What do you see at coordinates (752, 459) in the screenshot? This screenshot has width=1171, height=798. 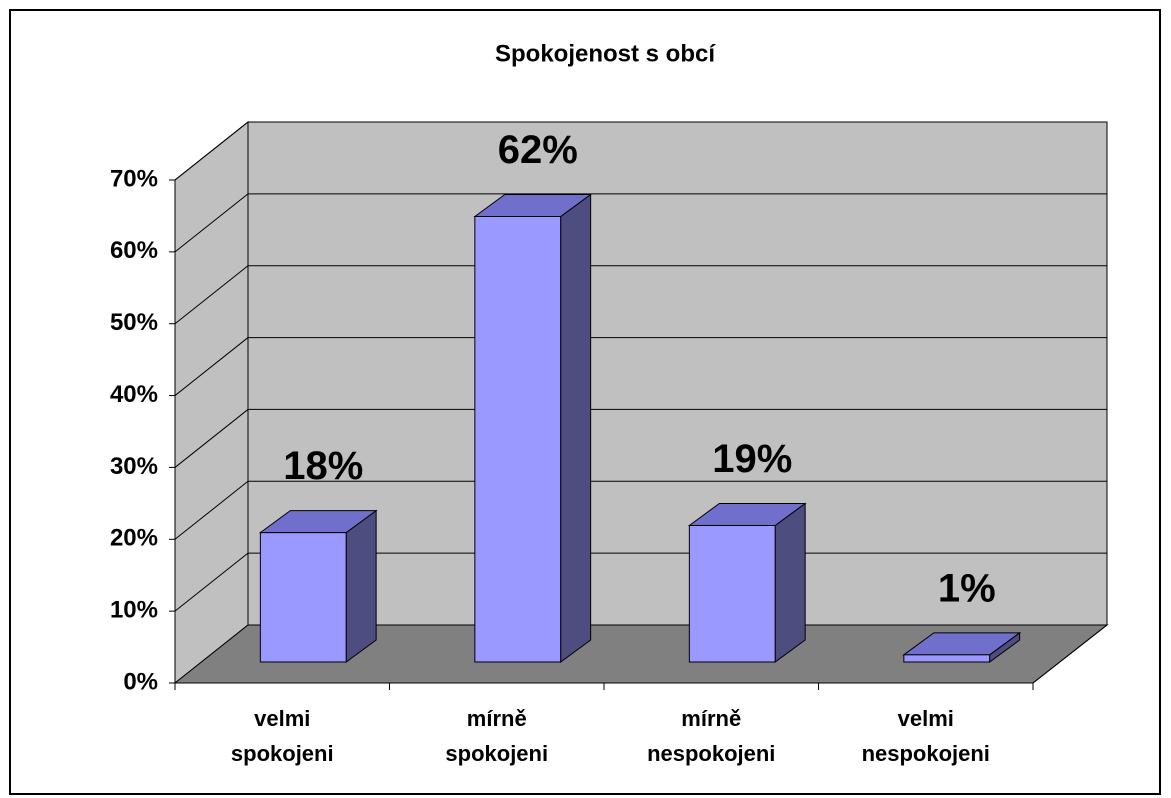 I see `data-label: 19%` at bounding box center [752, 459].